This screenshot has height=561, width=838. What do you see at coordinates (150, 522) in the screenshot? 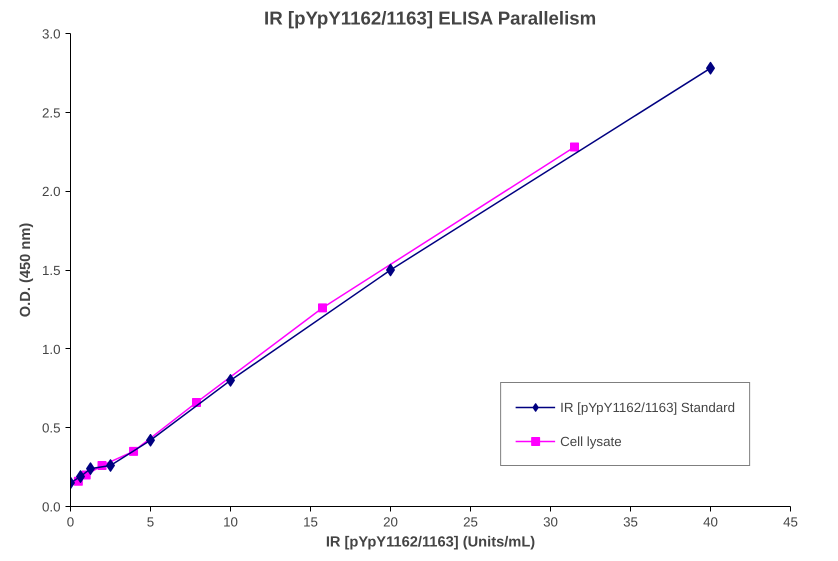
I see `x-tick-label: 5` at bounding box center [150, 522].